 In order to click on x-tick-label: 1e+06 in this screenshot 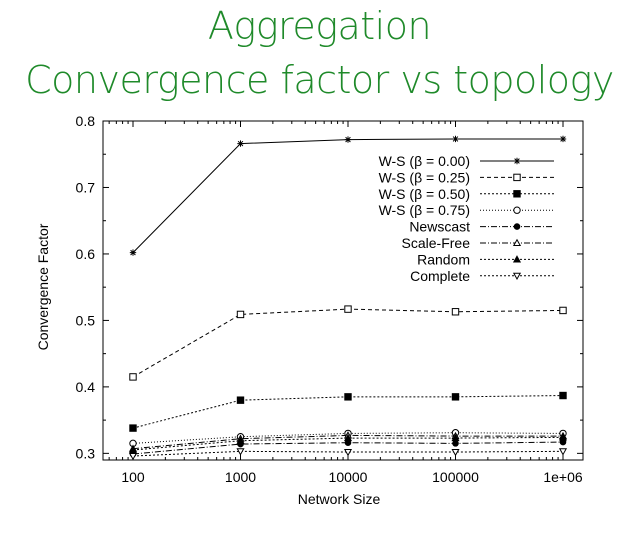, I will do `click(563, 477)`.